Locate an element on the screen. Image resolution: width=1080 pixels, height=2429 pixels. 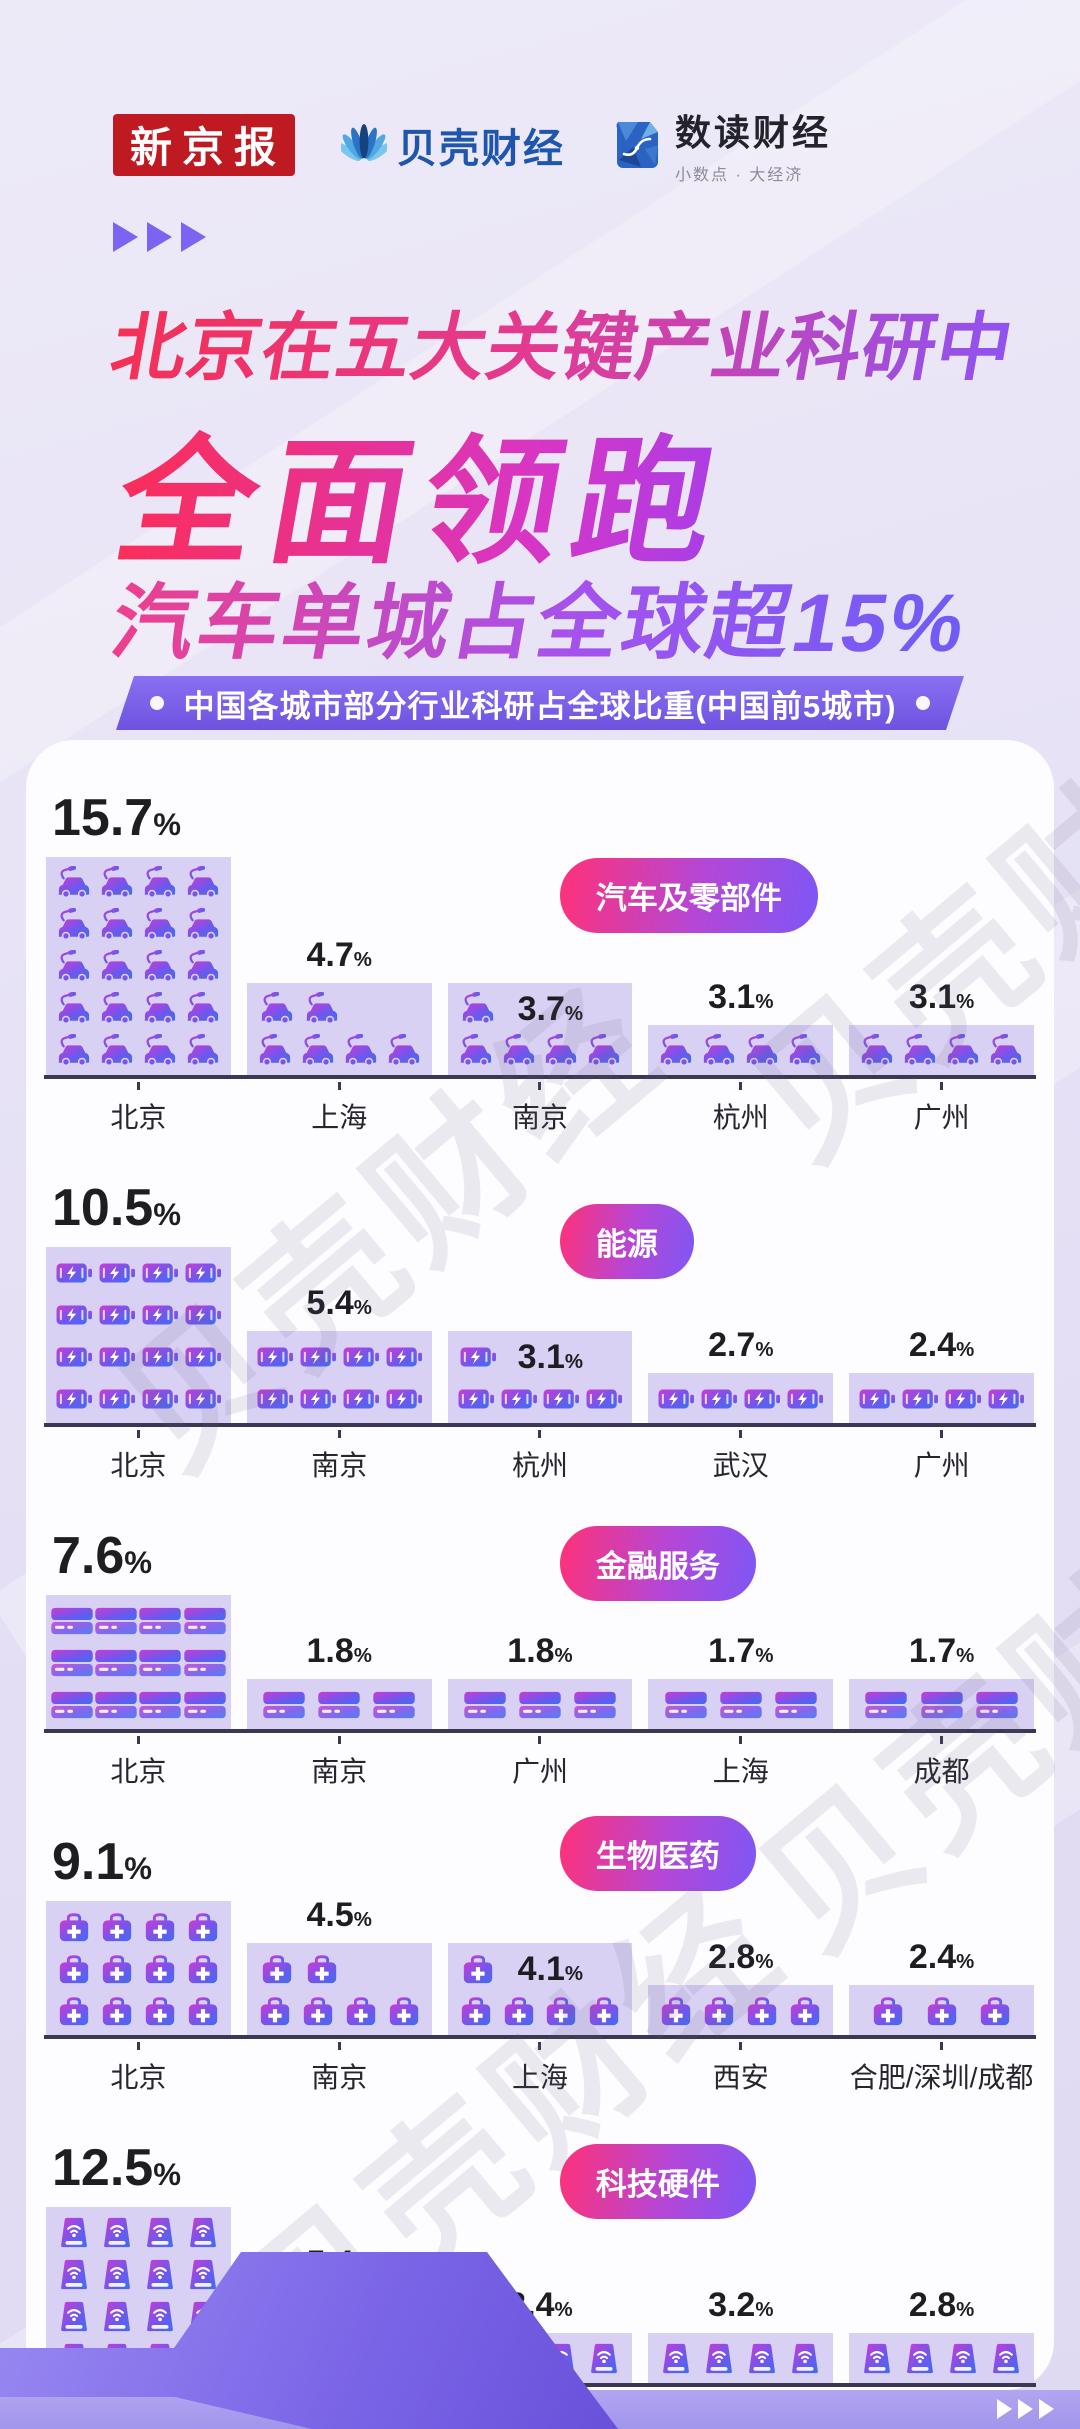
chart-section-energy: 能源 10.5% 5.4% 3.1% 2.7% 2.4% 北京 南京 杭州 武汉 广州 is located at coordinates (540, 1320).